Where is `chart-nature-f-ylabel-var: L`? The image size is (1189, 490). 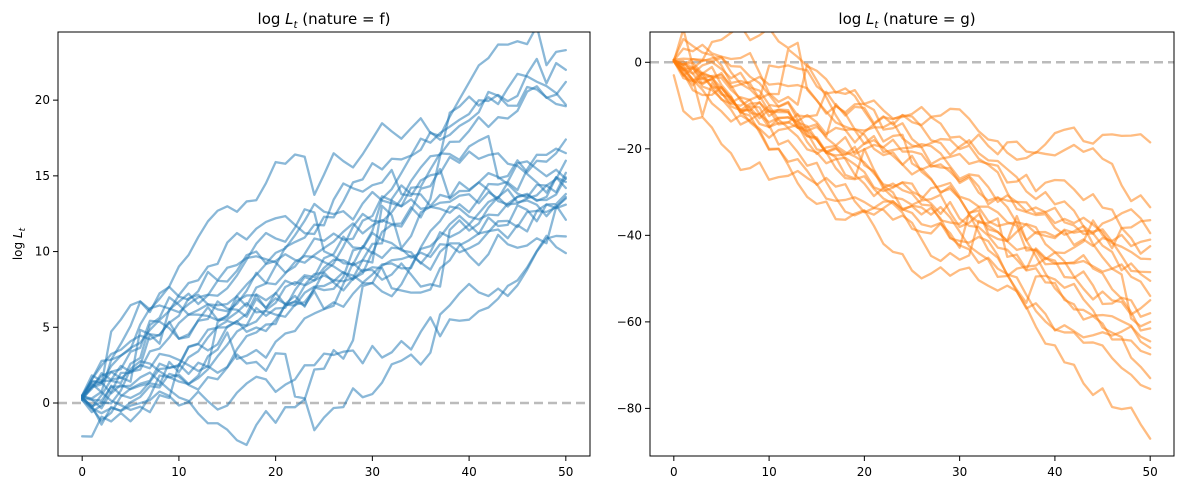 chart-nature-f-ylabel-var: L is located at coordinates (18, 234).